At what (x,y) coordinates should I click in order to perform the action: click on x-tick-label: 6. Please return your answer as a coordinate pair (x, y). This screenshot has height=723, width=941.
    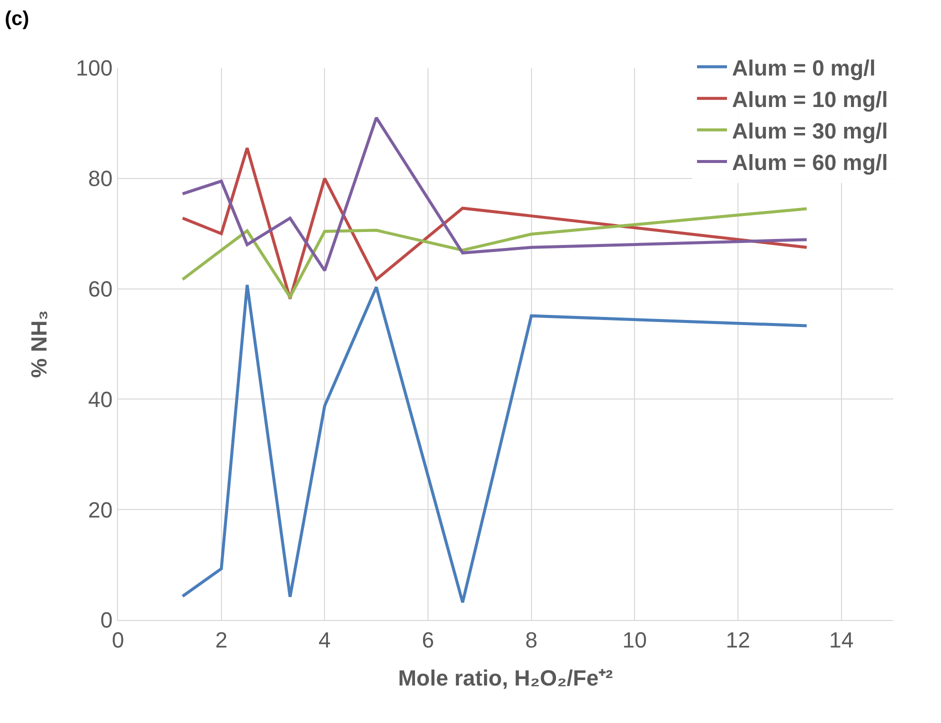
    Looking at the image, I should click on (428, 639).